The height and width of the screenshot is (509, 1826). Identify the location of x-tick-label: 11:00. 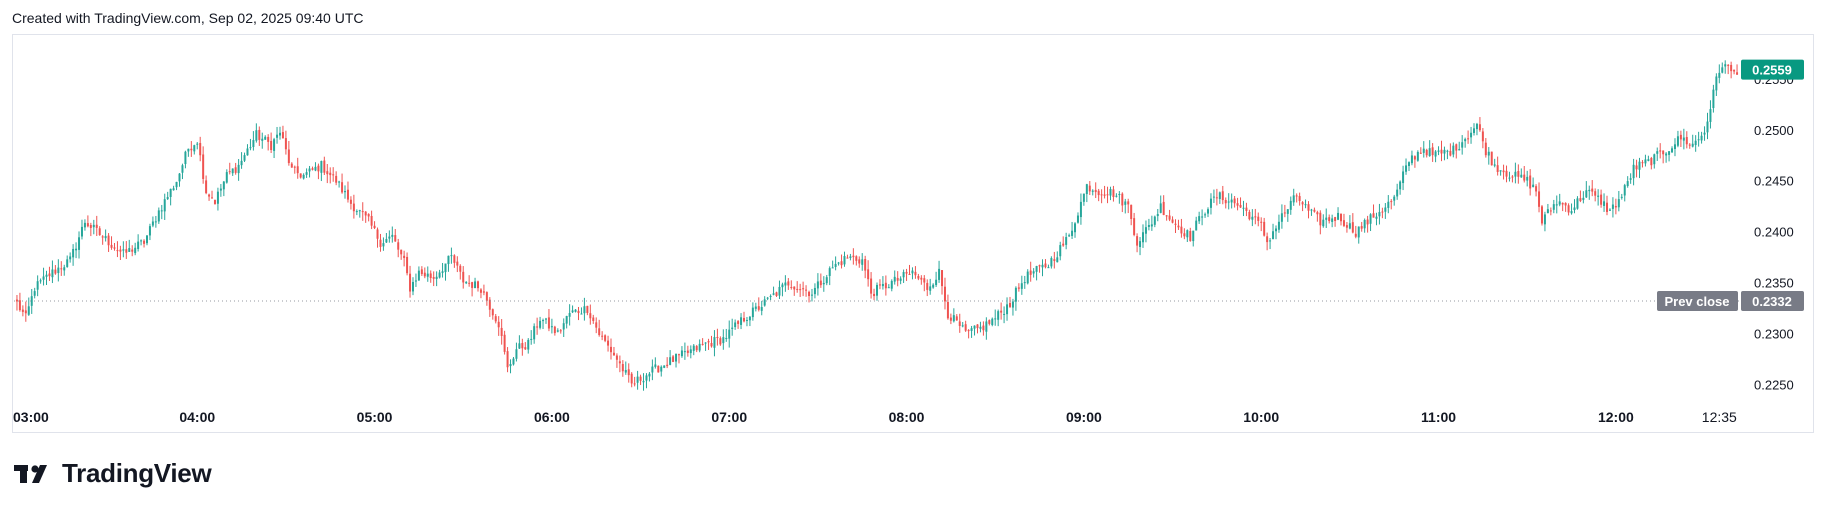
(1438, 417).